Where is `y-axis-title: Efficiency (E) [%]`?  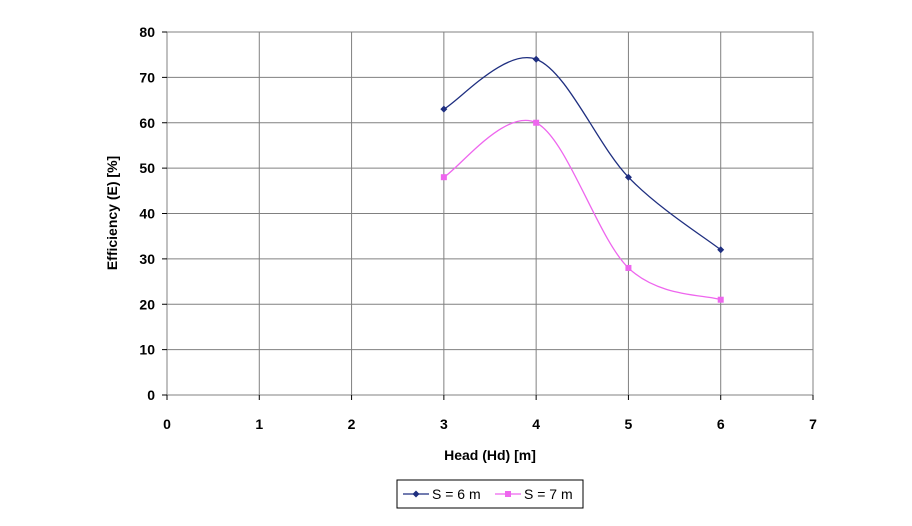 y-axis-title: Efficiency (E) [%] is located at coordinates (112, 213).